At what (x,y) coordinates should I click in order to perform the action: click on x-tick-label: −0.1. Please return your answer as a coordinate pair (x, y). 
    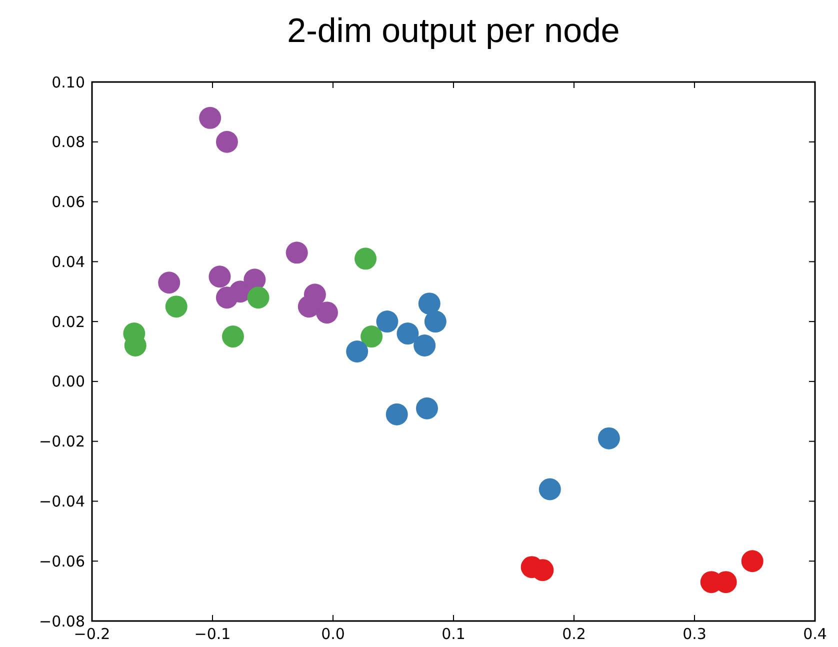
    Looking at the image, I should click on (212, 634).